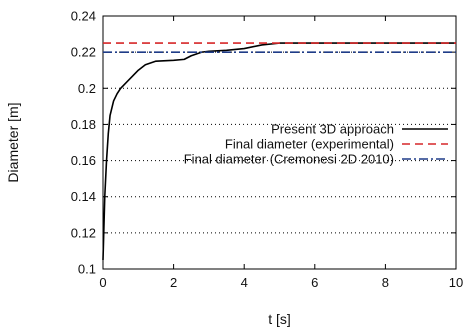  What do you see at coordinates (309, 144) in the screenshot?
I see `legend-label-2: Final diameter (experimental)` at bounding box center [309, 144].